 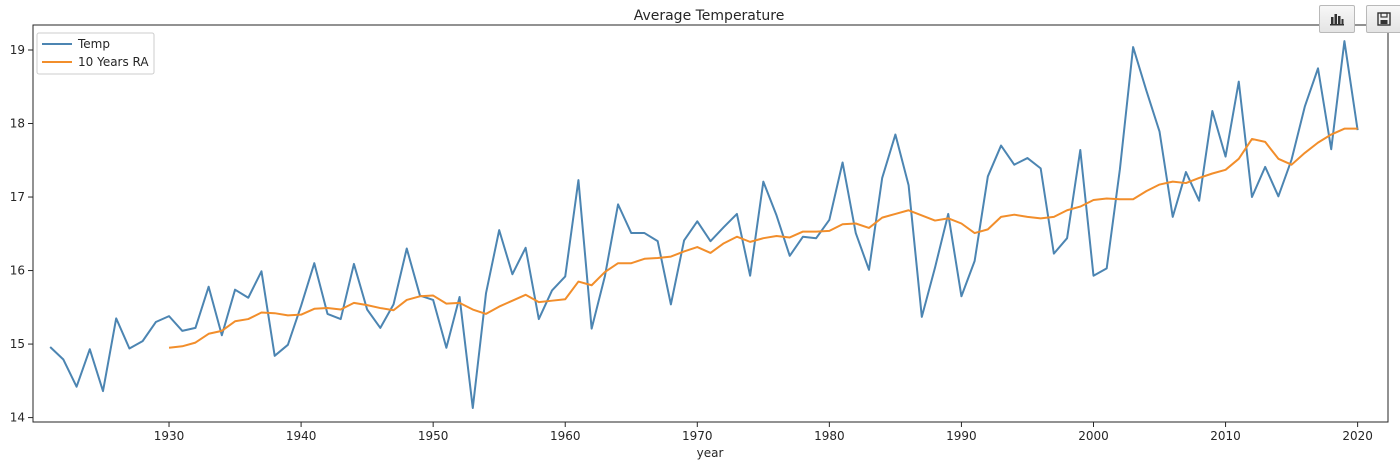 What do you see at coordinates (565, 436) in the screenshot?
I see `x-tick-label: 1960` at bounding box center [565, 436].